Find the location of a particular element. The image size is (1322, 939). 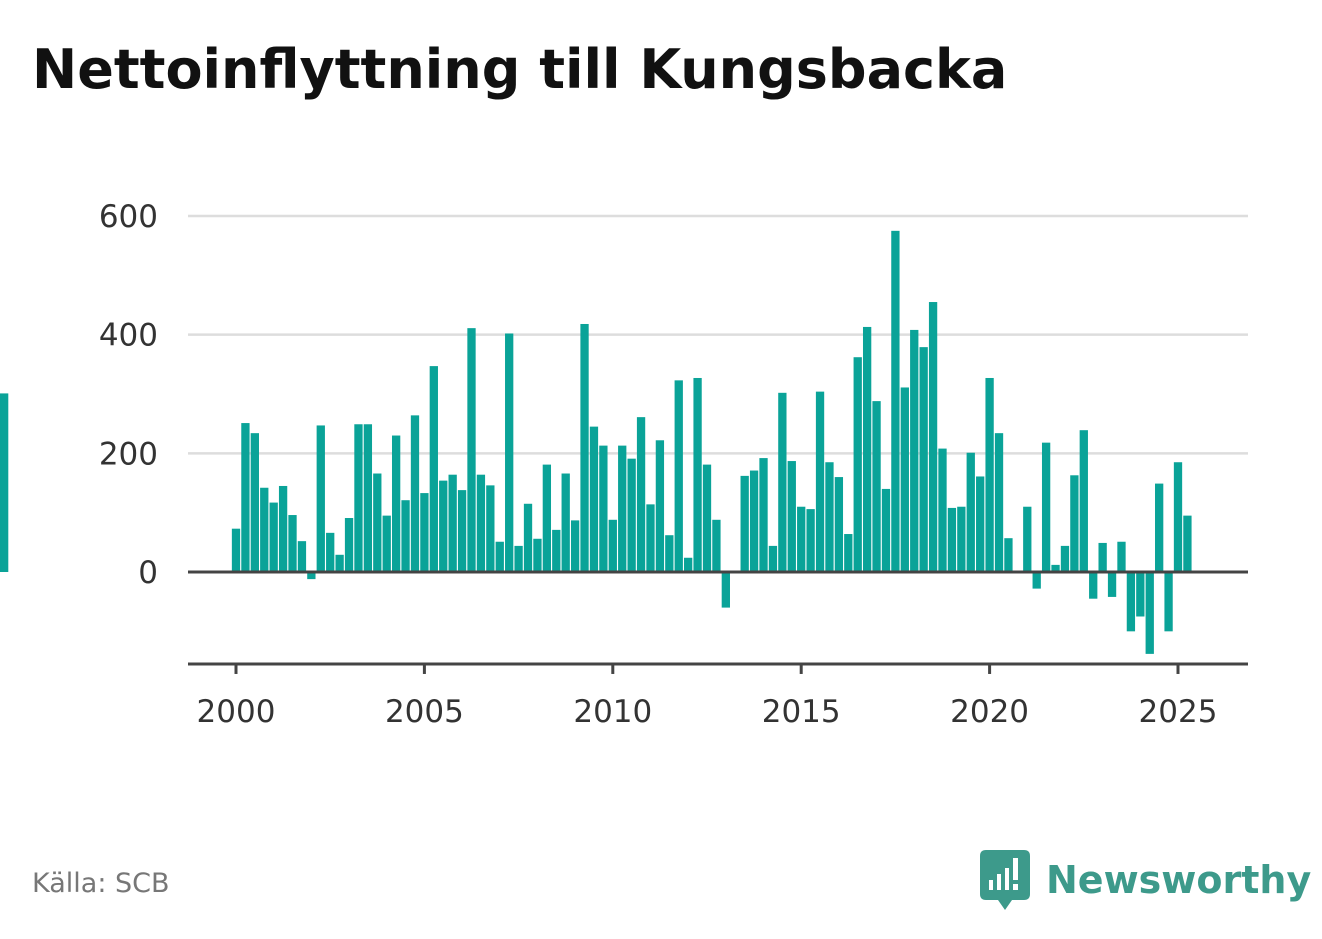

y-tick-label: 0 is located at coordinates (148, 573).